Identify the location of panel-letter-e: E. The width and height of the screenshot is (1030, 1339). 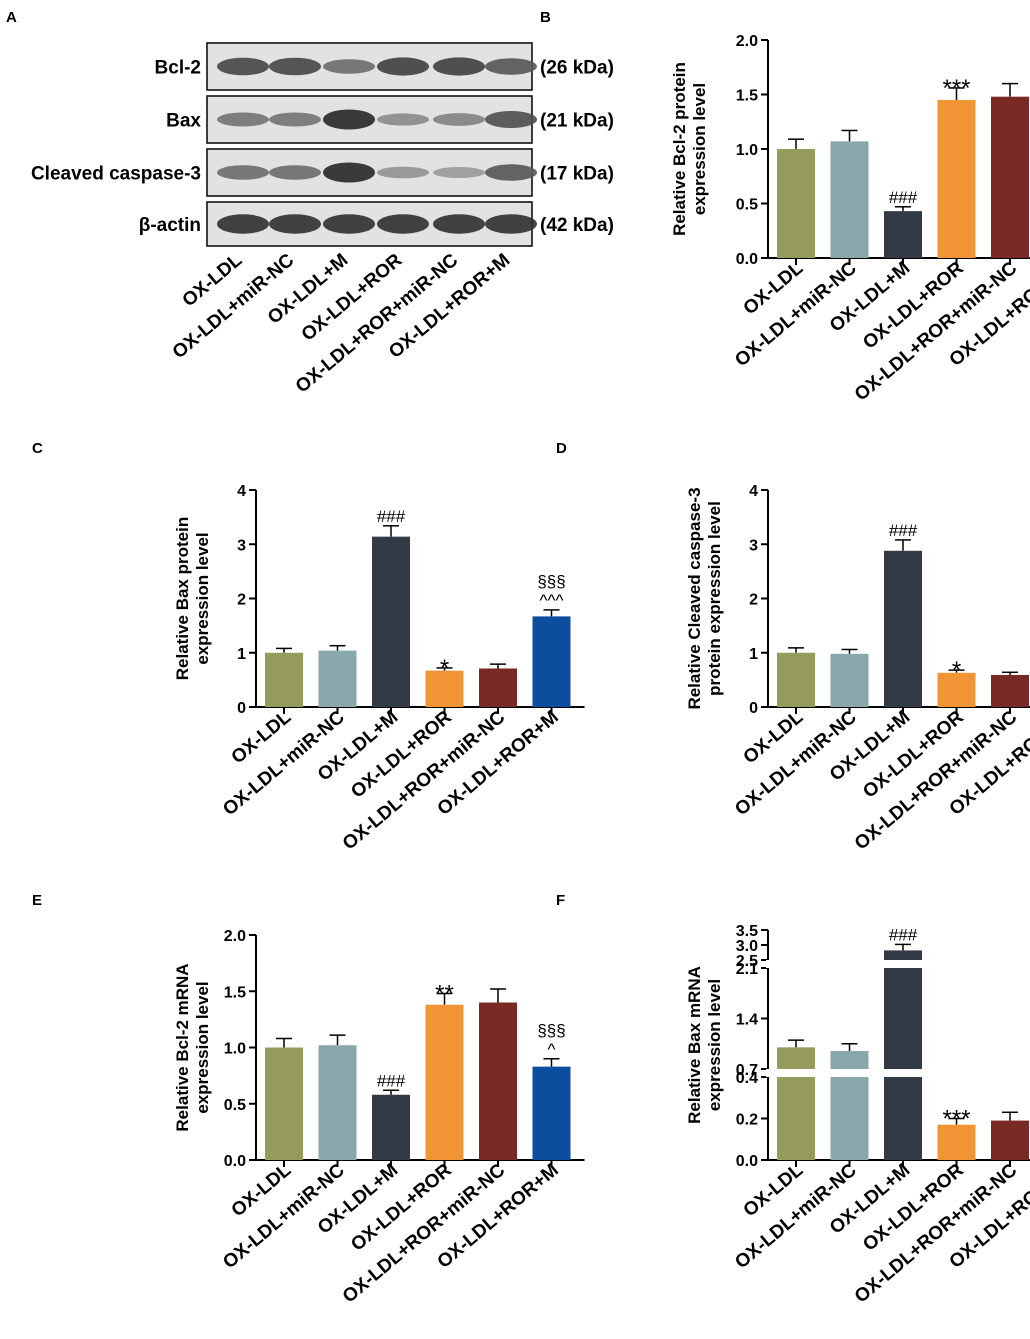
(37, 900).